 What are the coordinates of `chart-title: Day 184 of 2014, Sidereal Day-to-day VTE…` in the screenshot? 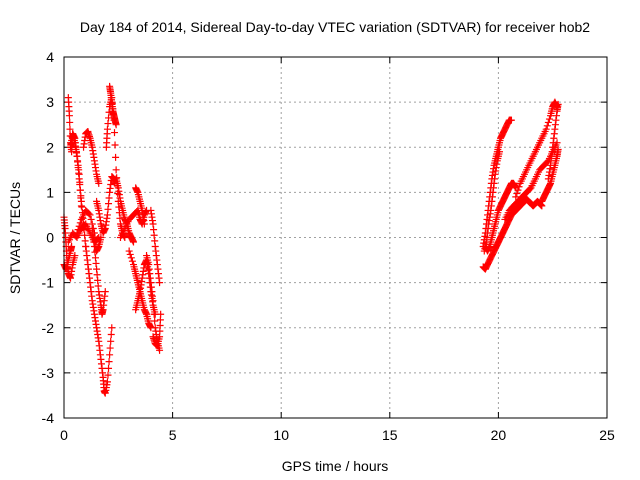 It's located at (335, 27).